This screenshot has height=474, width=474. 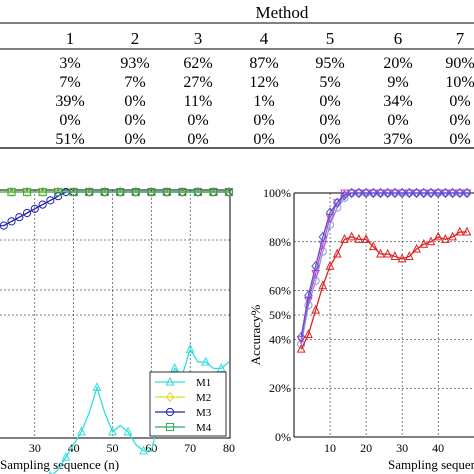 I want to click on table-cell: 62%, so click(x=197, y=63).